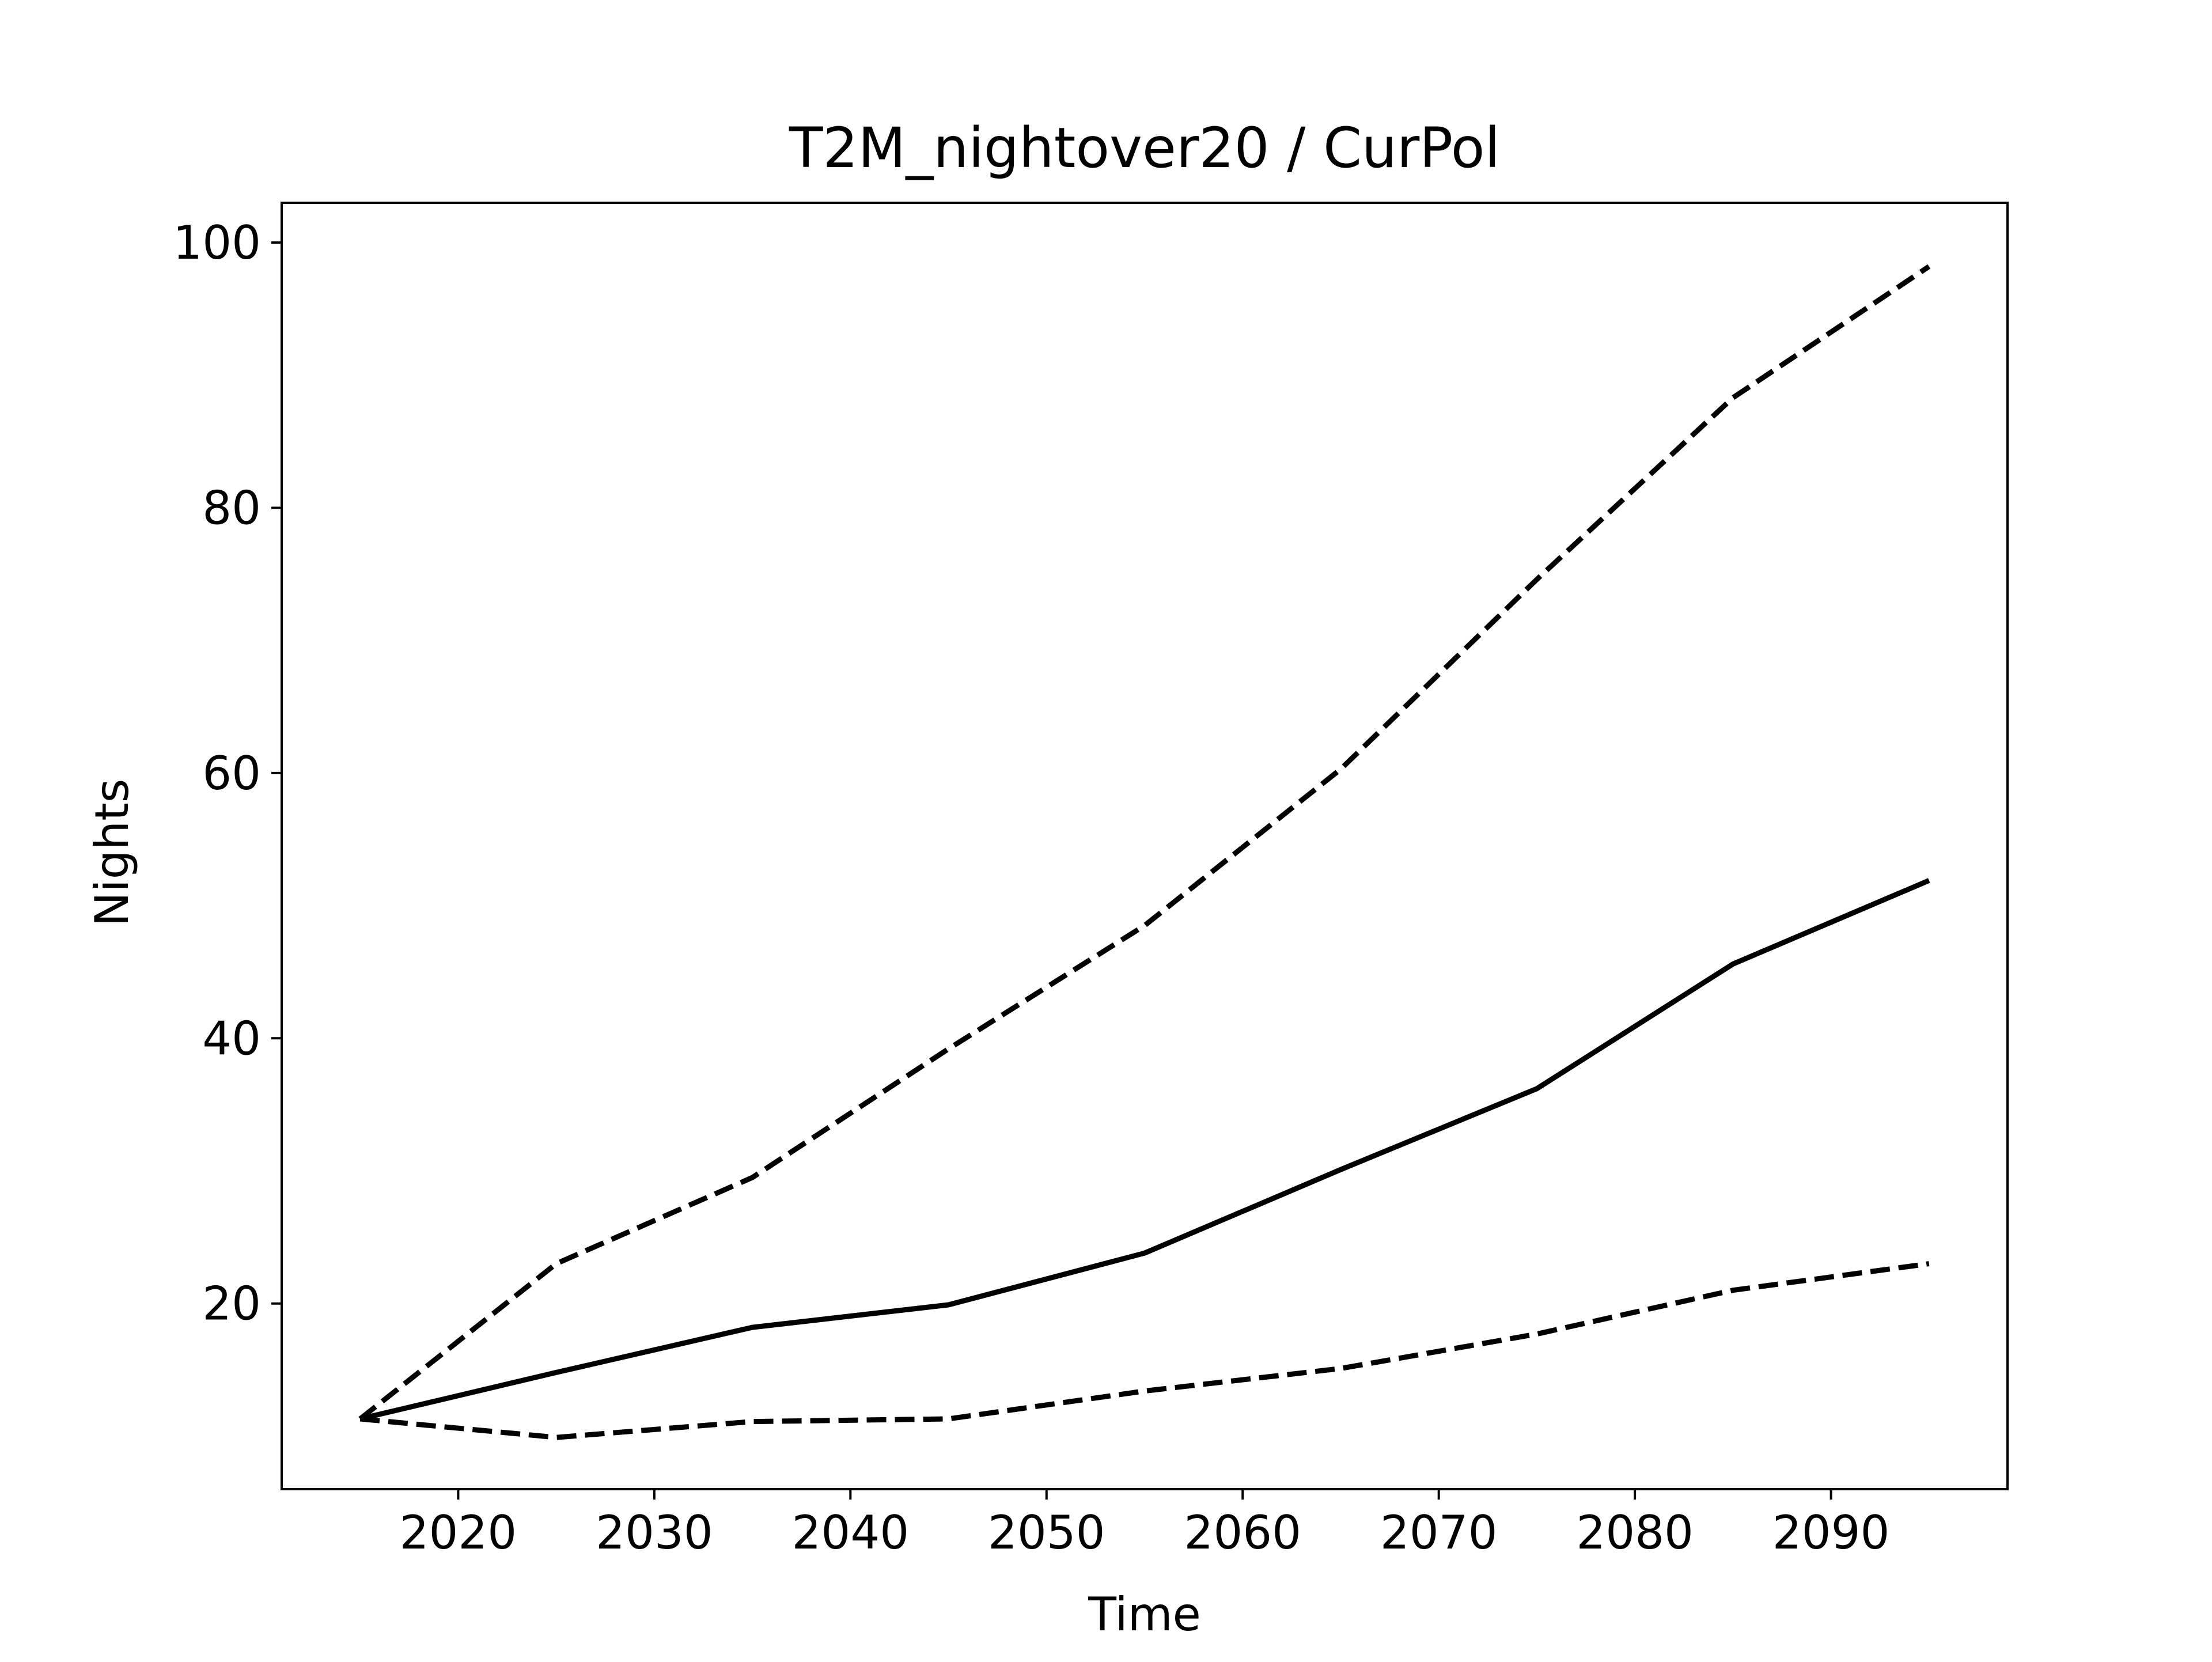 This screenshot has height=1662, width=2212. Describe the element at coordinates (1144, 148) in the screenshot. I see `chart-title: T2M_nightover20 / CurPol` at that location.